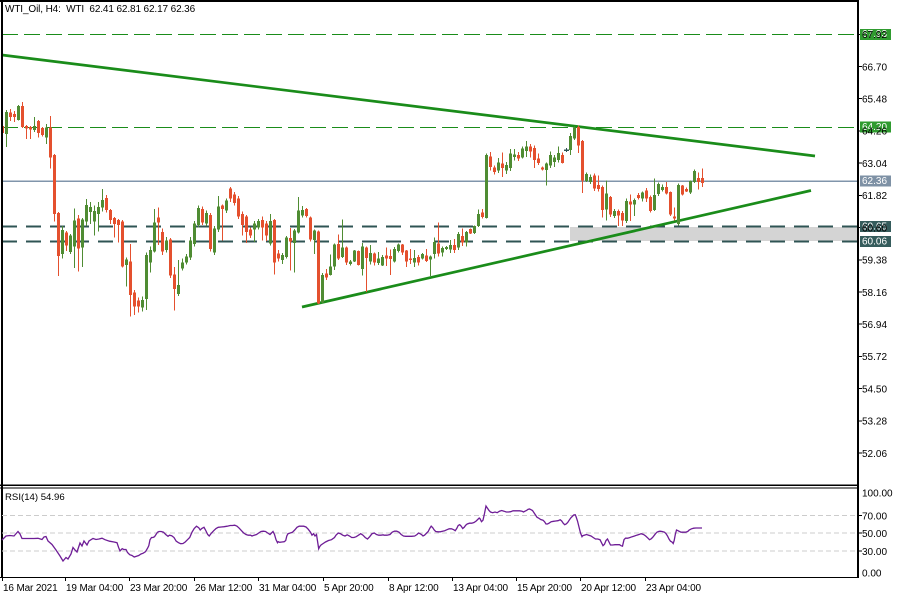 The height and width of the screenshot is (605, 900). What do you see at coordinates (481, 588) in the screenshot?
I see `svg-text: 13 Apr 04:00` at bounding box center [481, 588].